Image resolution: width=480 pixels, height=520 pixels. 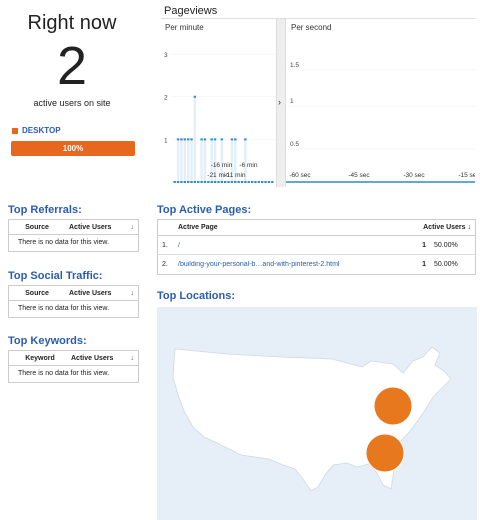 I want to click on table-header: Keyword Active Users ↓, so click(x=73, y=358).